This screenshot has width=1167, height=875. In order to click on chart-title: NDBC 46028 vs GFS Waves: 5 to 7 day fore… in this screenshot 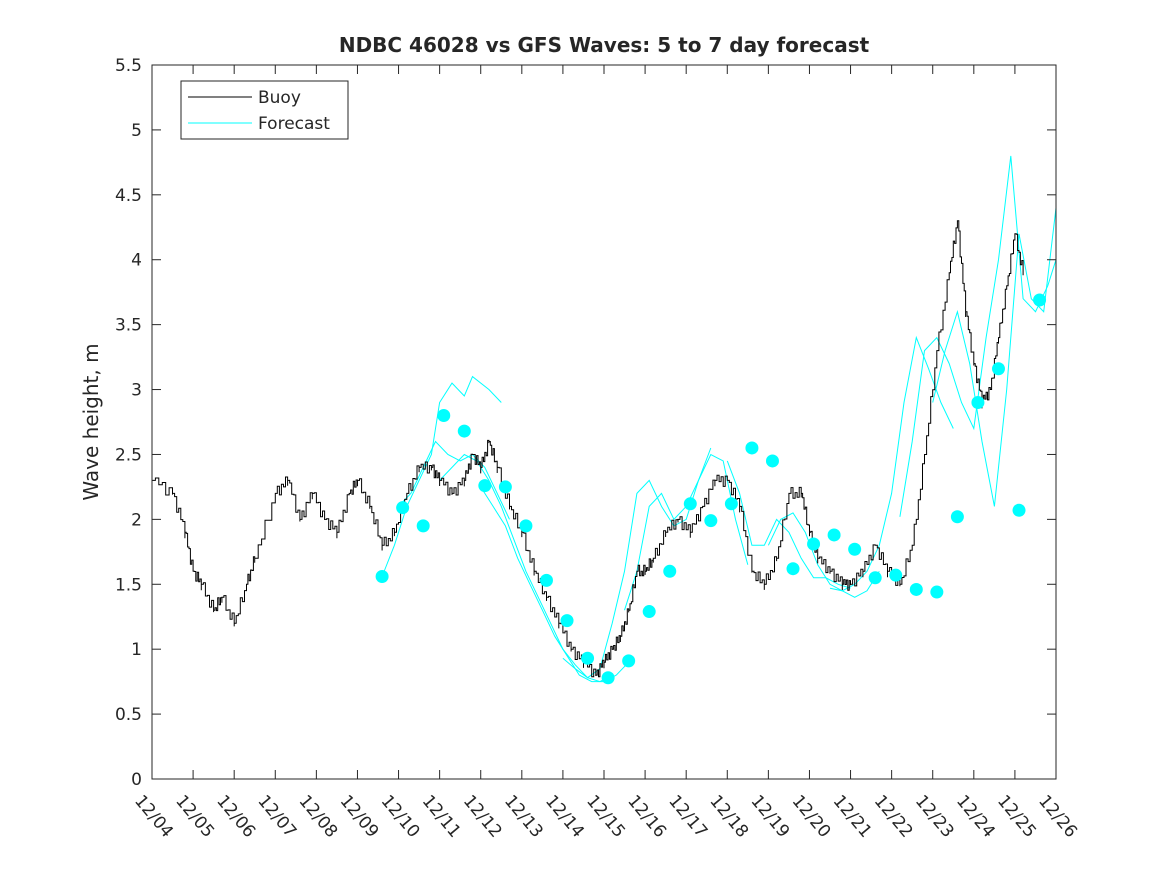, I will do `click(604, 45)`.